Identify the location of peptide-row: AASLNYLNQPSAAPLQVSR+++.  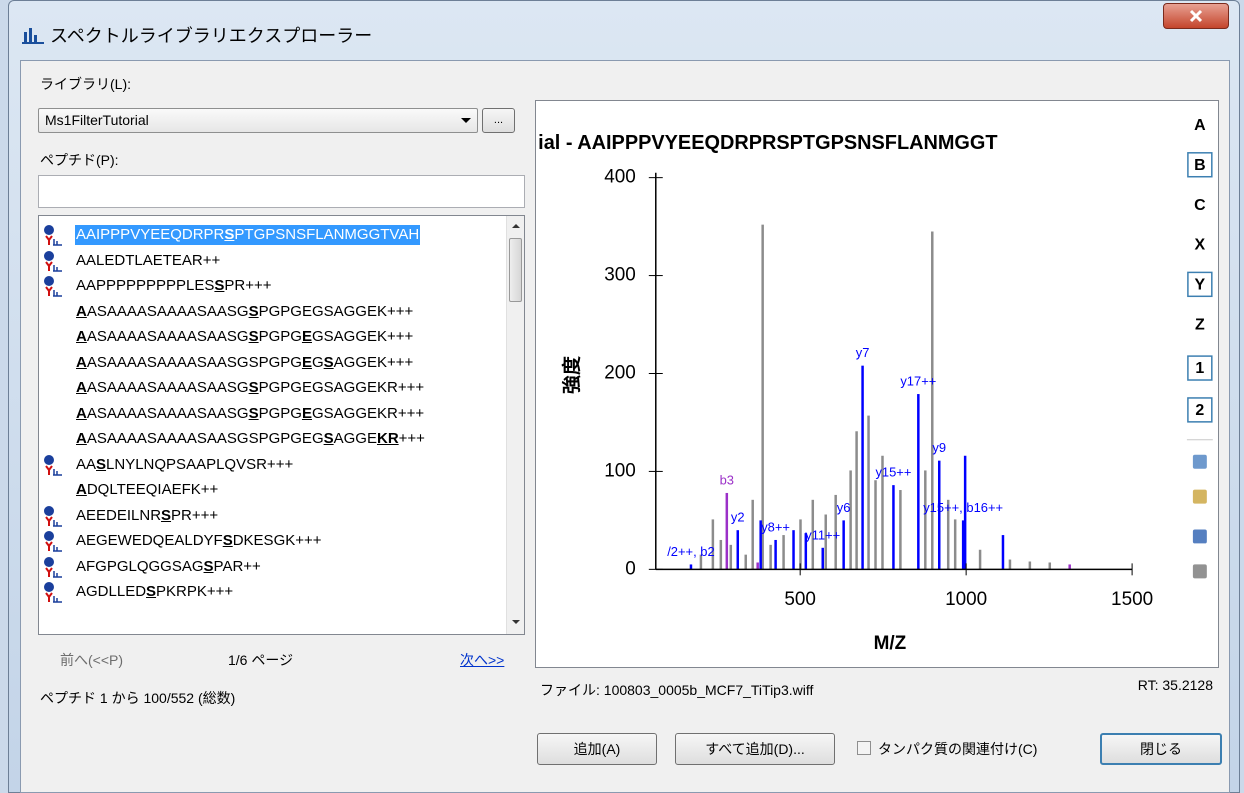
(273, 465).